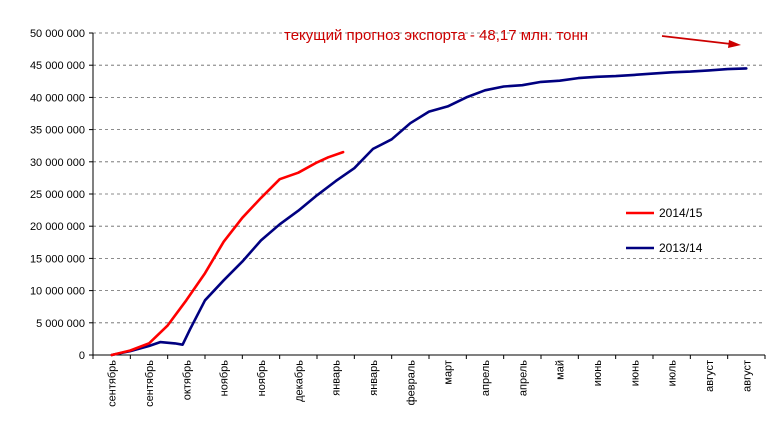 This screenshot has height=442, width=780. Describe the element at coordinates (82, 356) in the screenshot. I see `y-tick-label: 0` at that location.